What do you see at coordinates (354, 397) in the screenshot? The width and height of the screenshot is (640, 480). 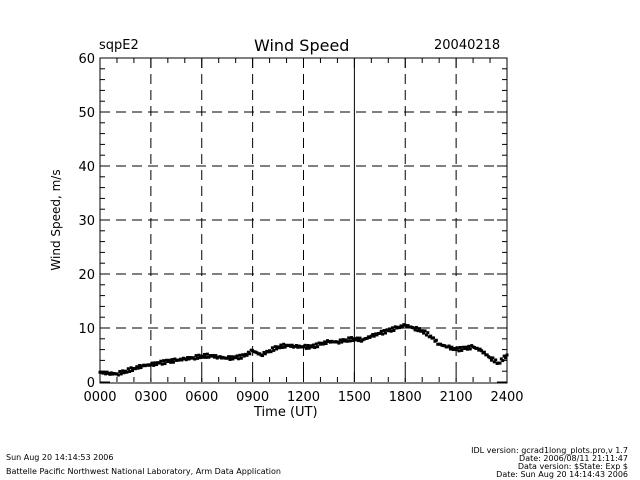 I see `x-tick-label: 1500` at bounding box center [354, 397].